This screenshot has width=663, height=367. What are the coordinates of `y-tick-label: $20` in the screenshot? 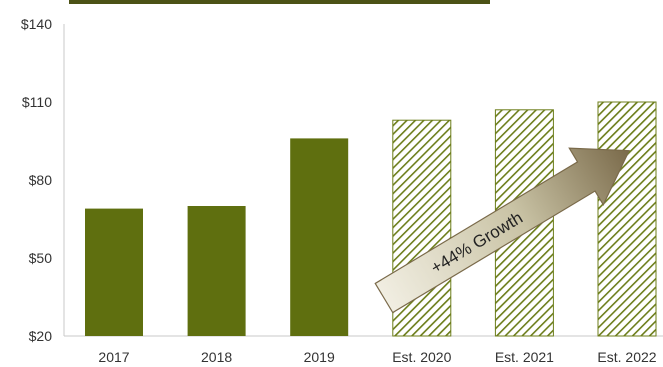 It's located at (41, 336).